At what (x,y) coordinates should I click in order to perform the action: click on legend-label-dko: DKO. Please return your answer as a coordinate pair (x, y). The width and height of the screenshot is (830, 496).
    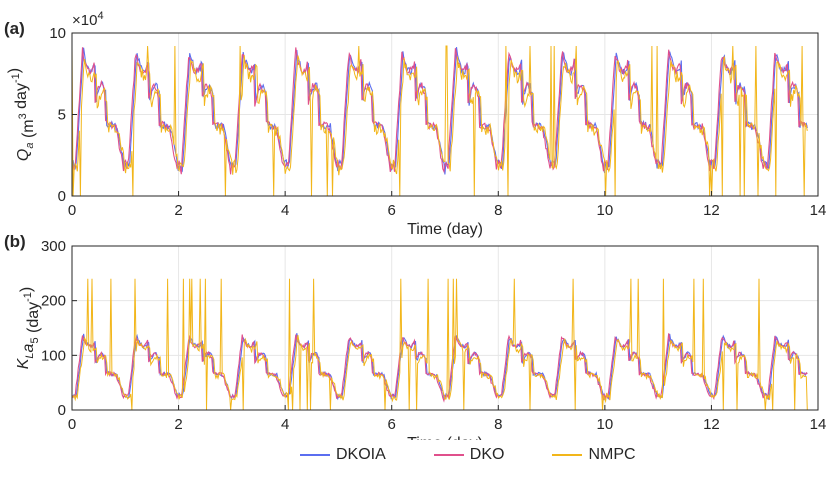
    Looking at the image, I should click on (487, 454).